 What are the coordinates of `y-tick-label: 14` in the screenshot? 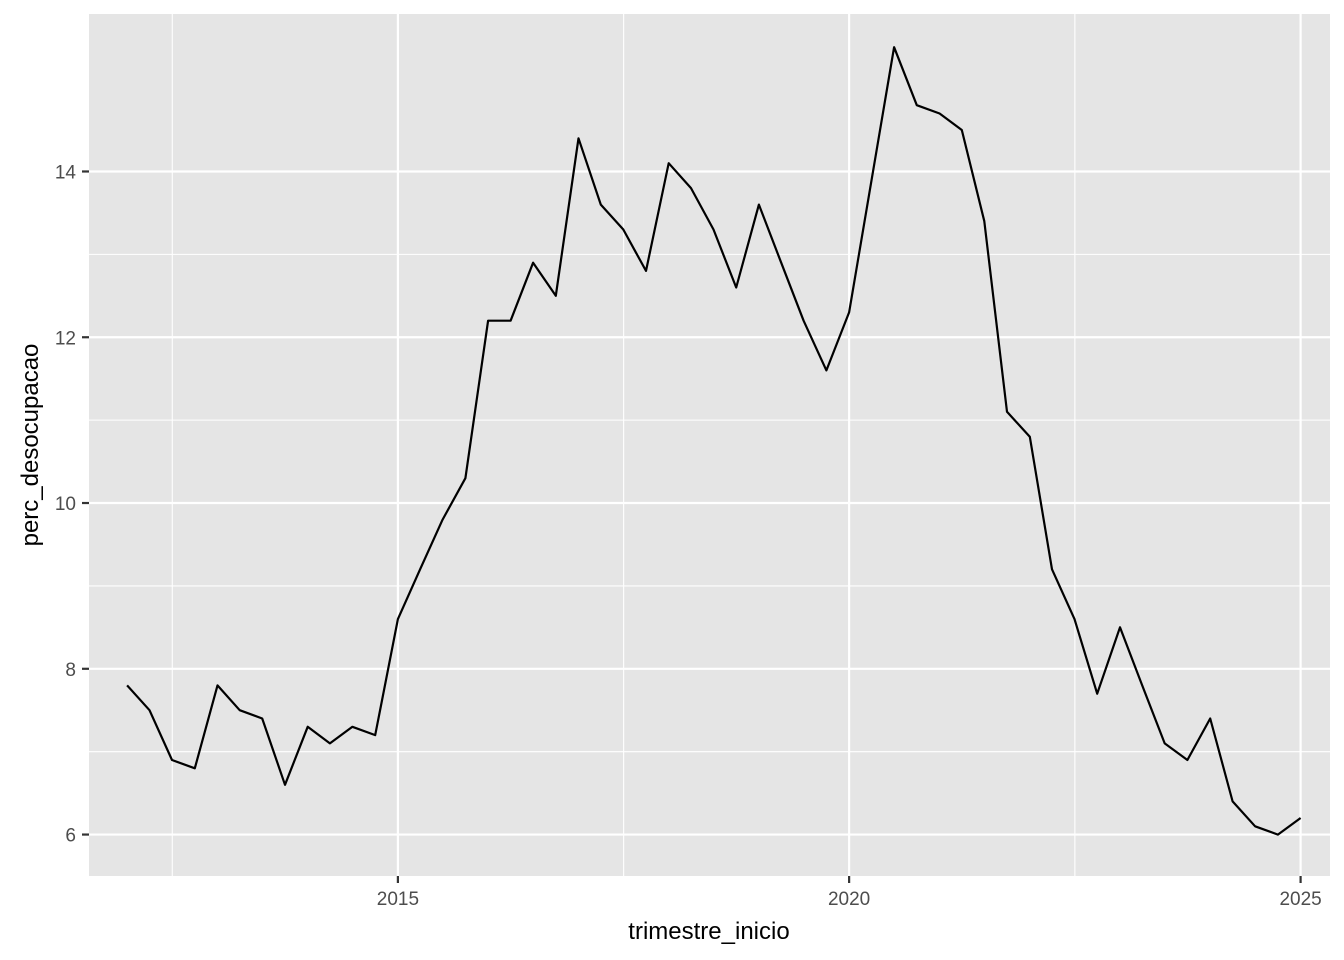 It's located at (66, 172).